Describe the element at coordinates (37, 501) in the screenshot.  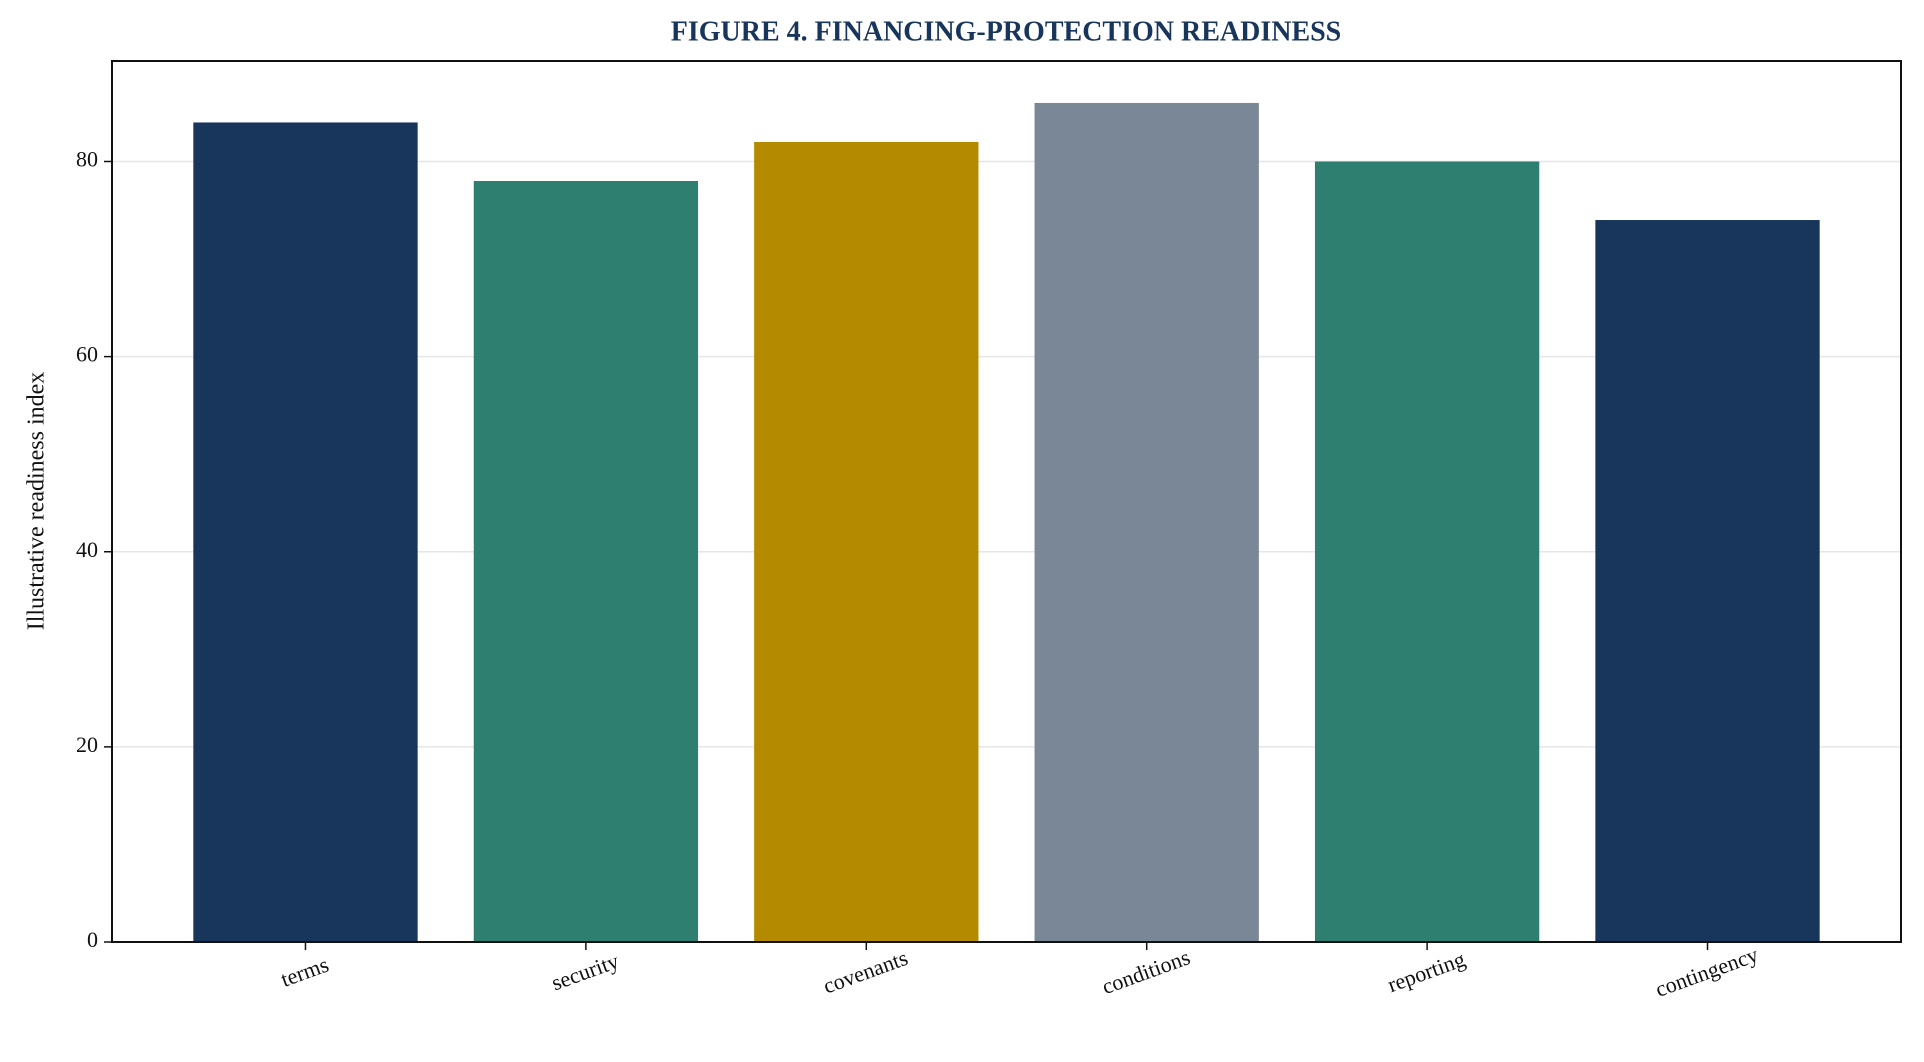
I see `y-axis-label: Illustrative readiness index` at that location.